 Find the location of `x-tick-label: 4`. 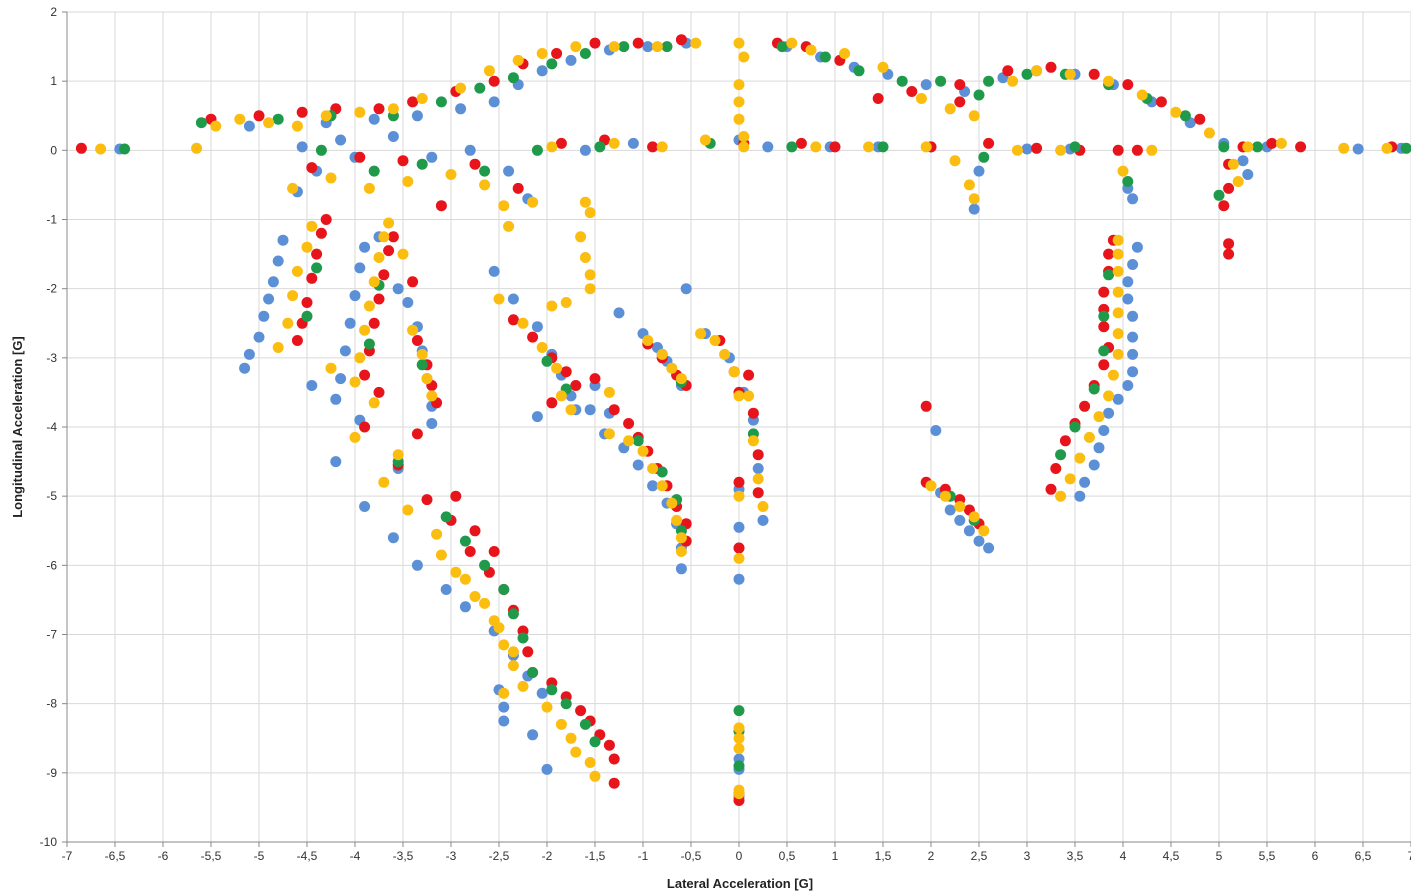

x-tick-label: 4 is located at coordinates (1123, 856).